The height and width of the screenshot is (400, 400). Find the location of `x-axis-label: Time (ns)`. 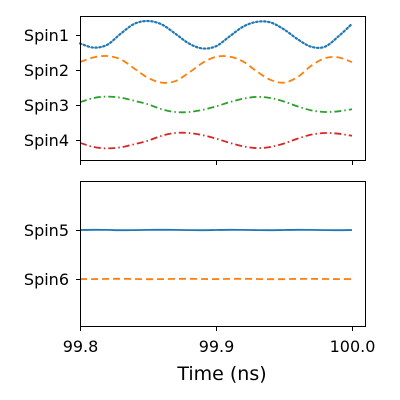

x-axis-label: Time (ns) is located at coordinates (221, 374).